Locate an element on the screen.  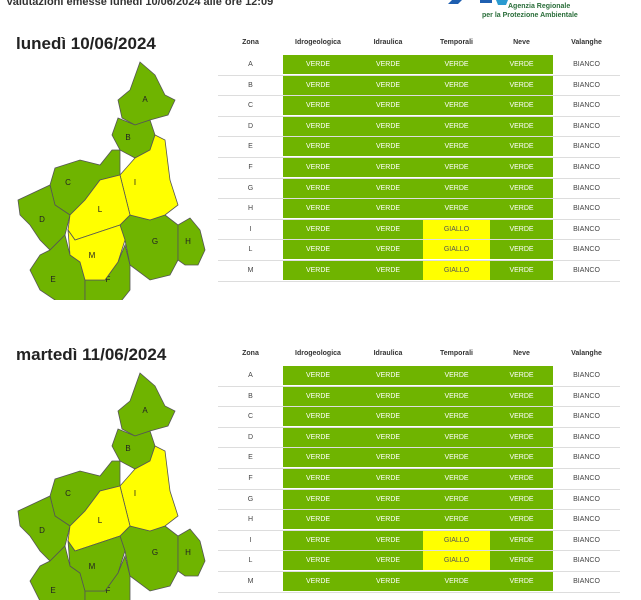
zone-cell: A is located at coordinates (250, 64).